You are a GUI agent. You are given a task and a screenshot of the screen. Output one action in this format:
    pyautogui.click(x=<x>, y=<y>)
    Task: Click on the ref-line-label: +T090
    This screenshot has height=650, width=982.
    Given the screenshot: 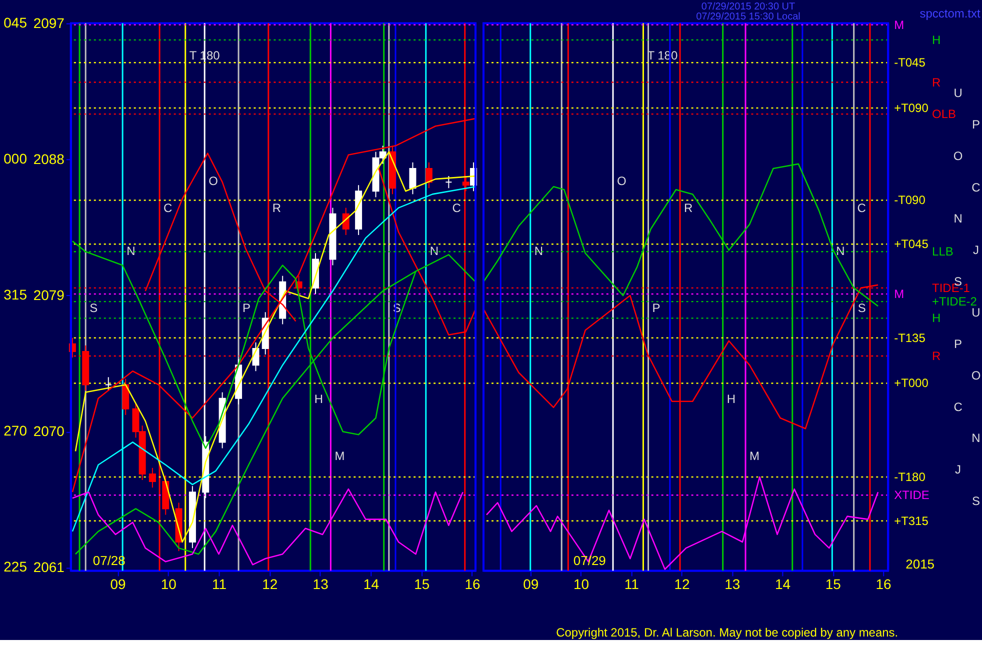 What is the action you would take?
    pyautogui.click(x=911, y=107)
    